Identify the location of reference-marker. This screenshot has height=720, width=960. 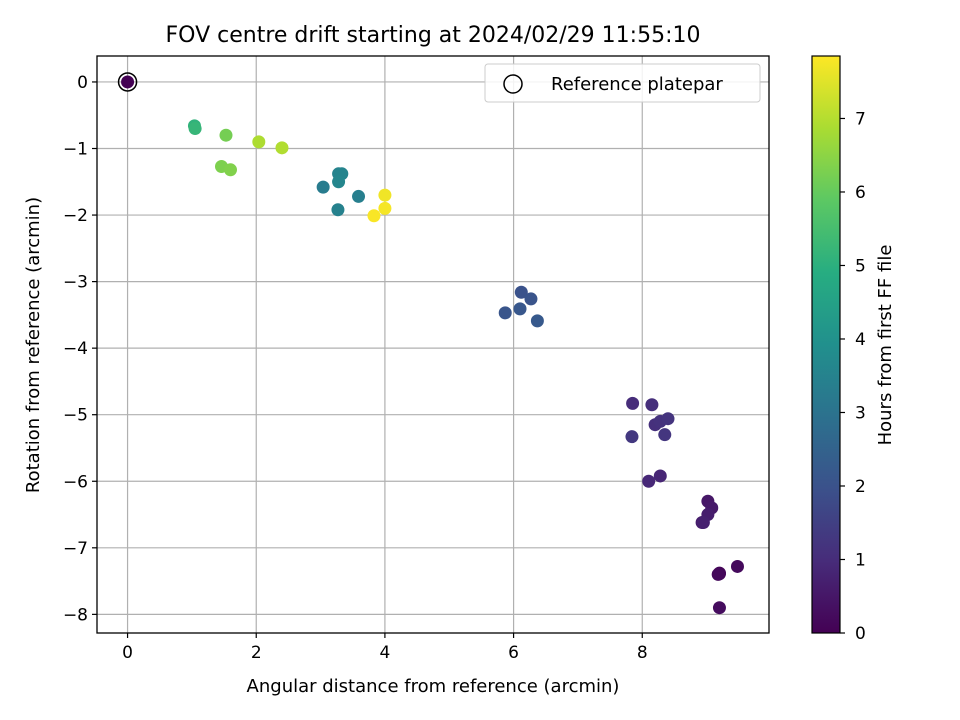
(127, 82).